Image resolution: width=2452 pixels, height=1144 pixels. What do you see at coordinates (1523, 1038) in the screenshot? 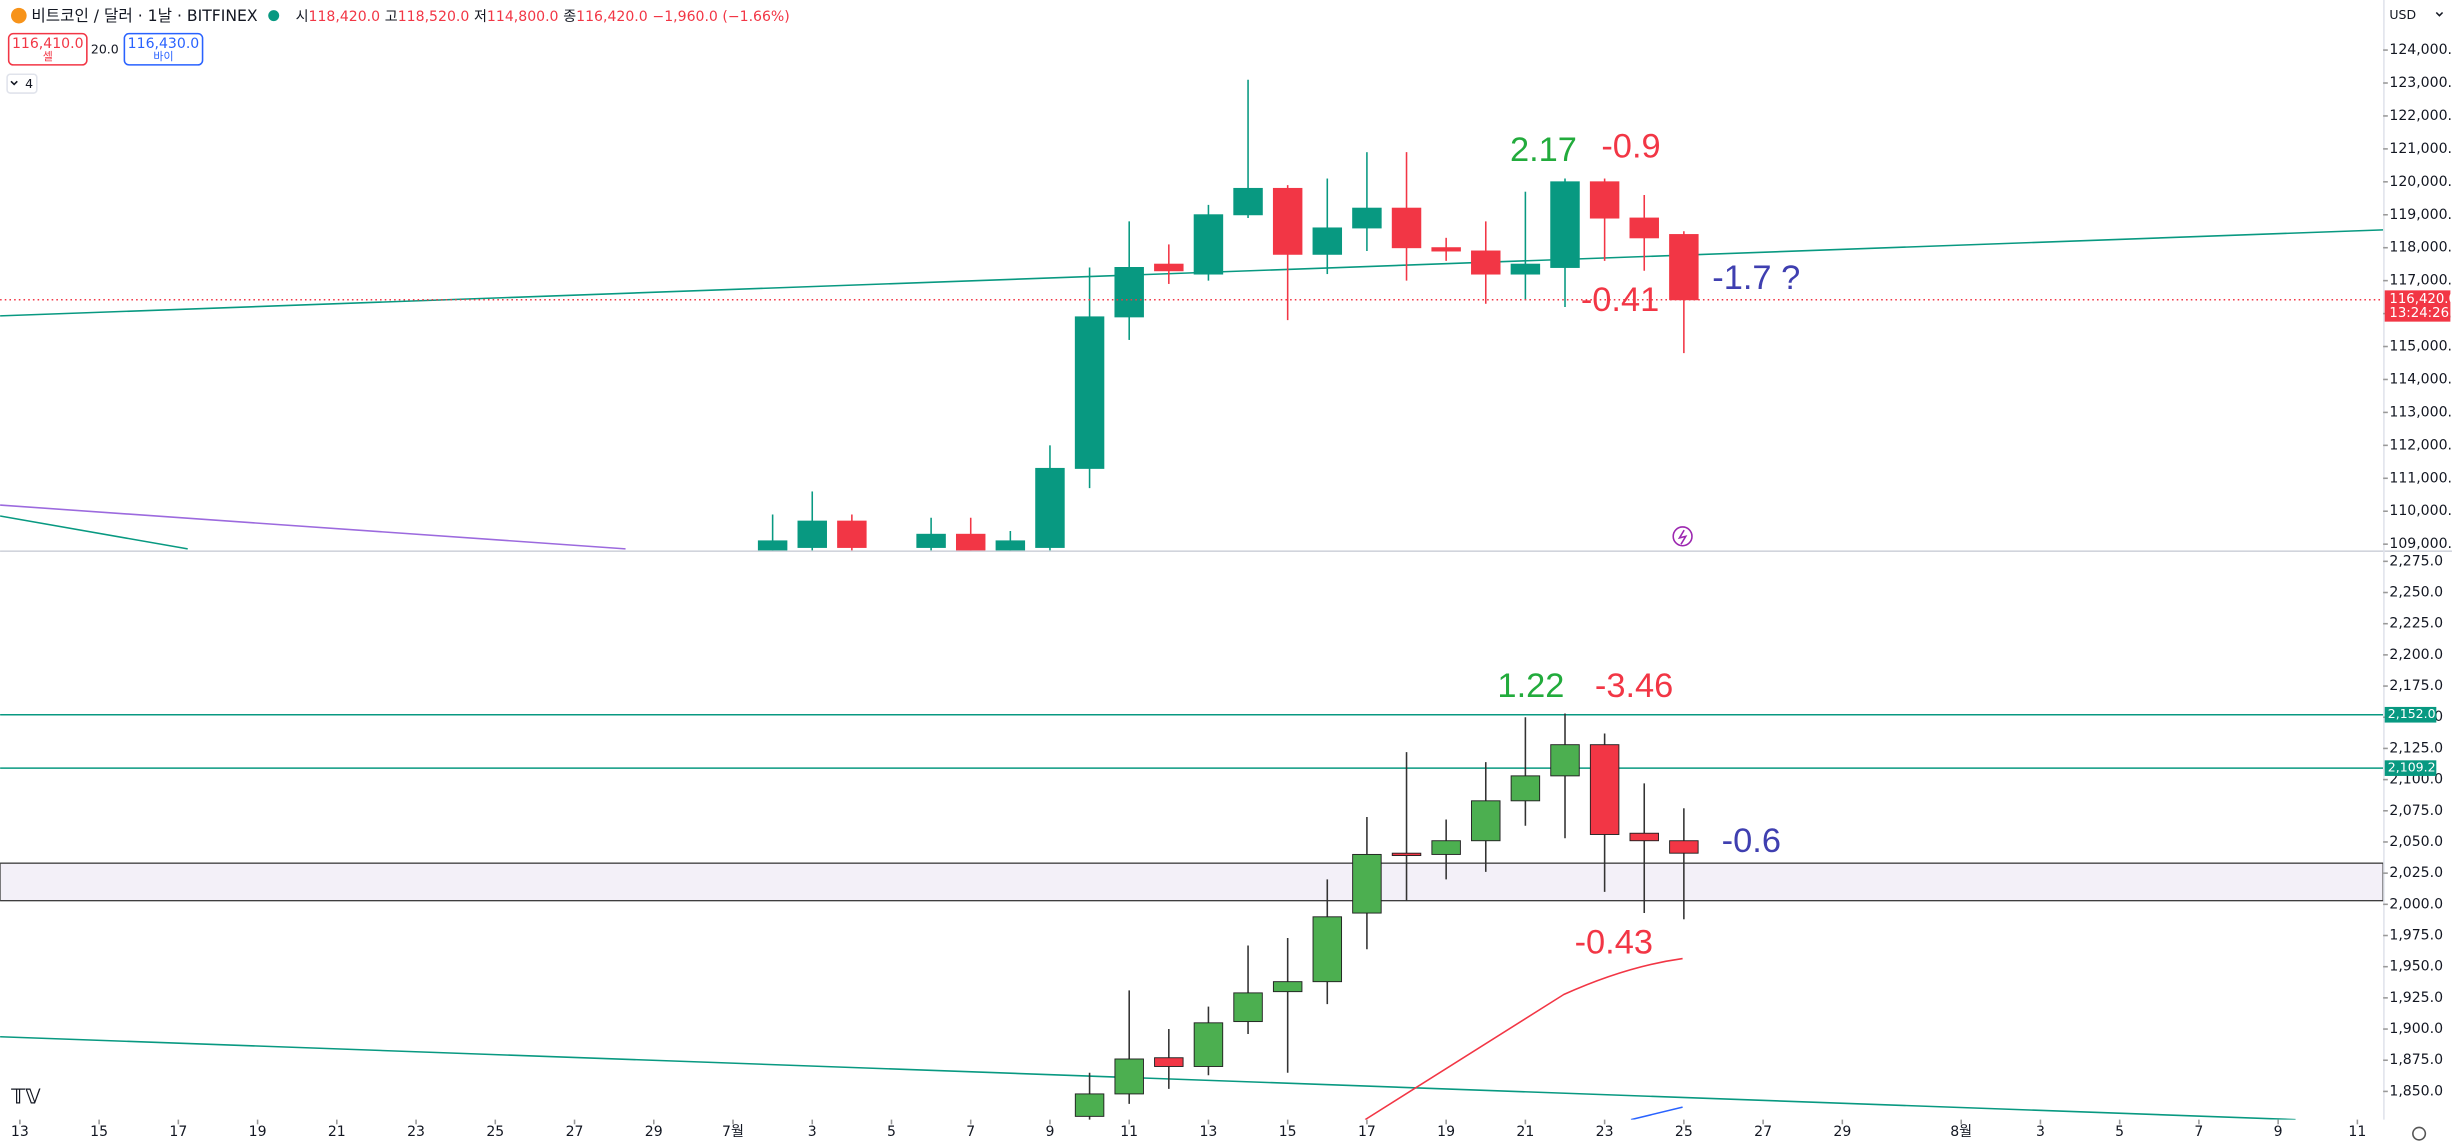
I see `curve` at bounding box center [1523, 1038].